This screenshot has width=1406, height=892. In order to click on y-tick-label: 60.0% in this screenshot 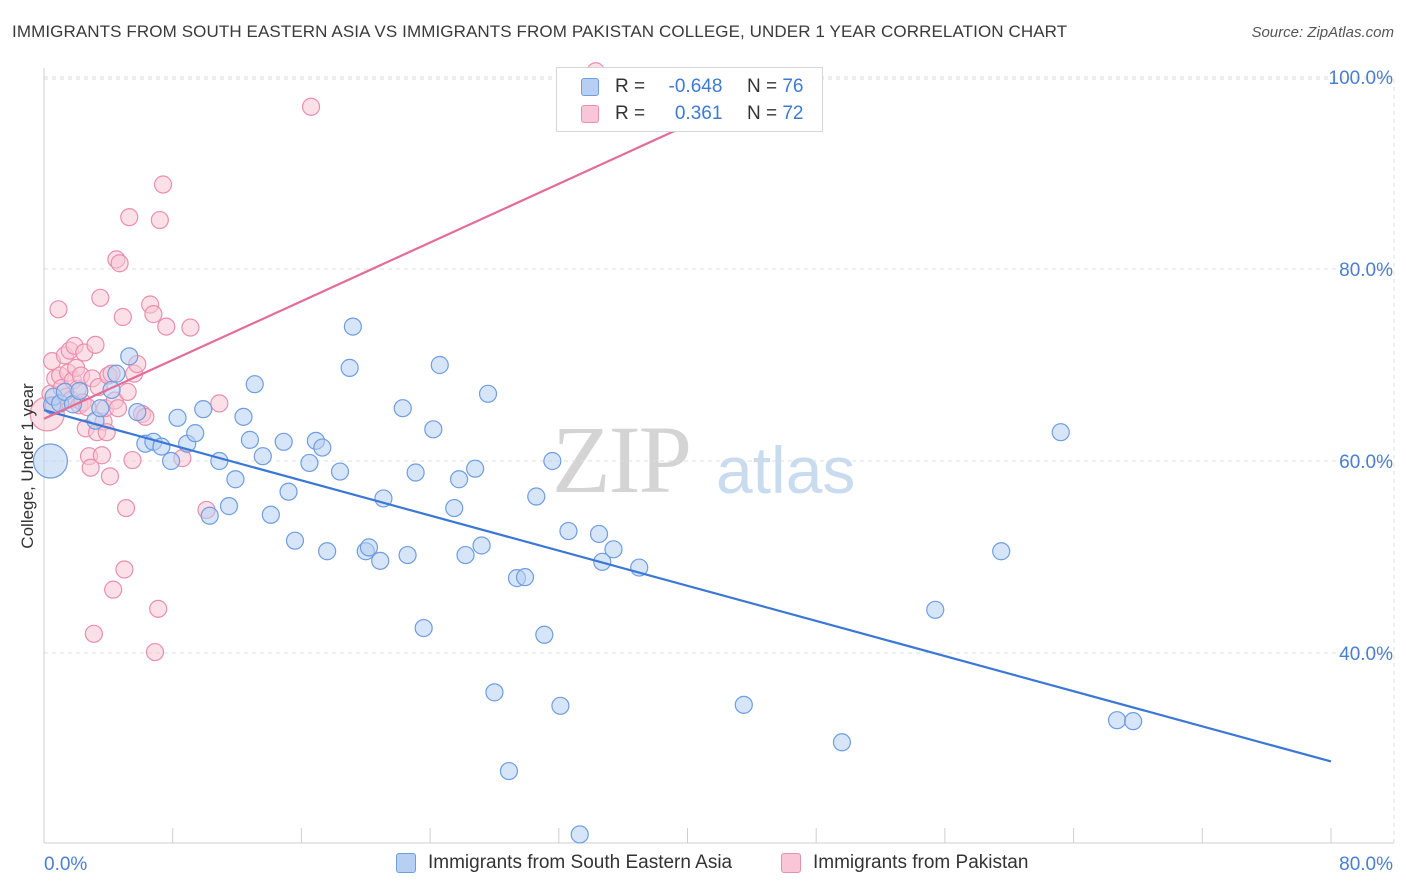, I will do `click(1366, 462)`.